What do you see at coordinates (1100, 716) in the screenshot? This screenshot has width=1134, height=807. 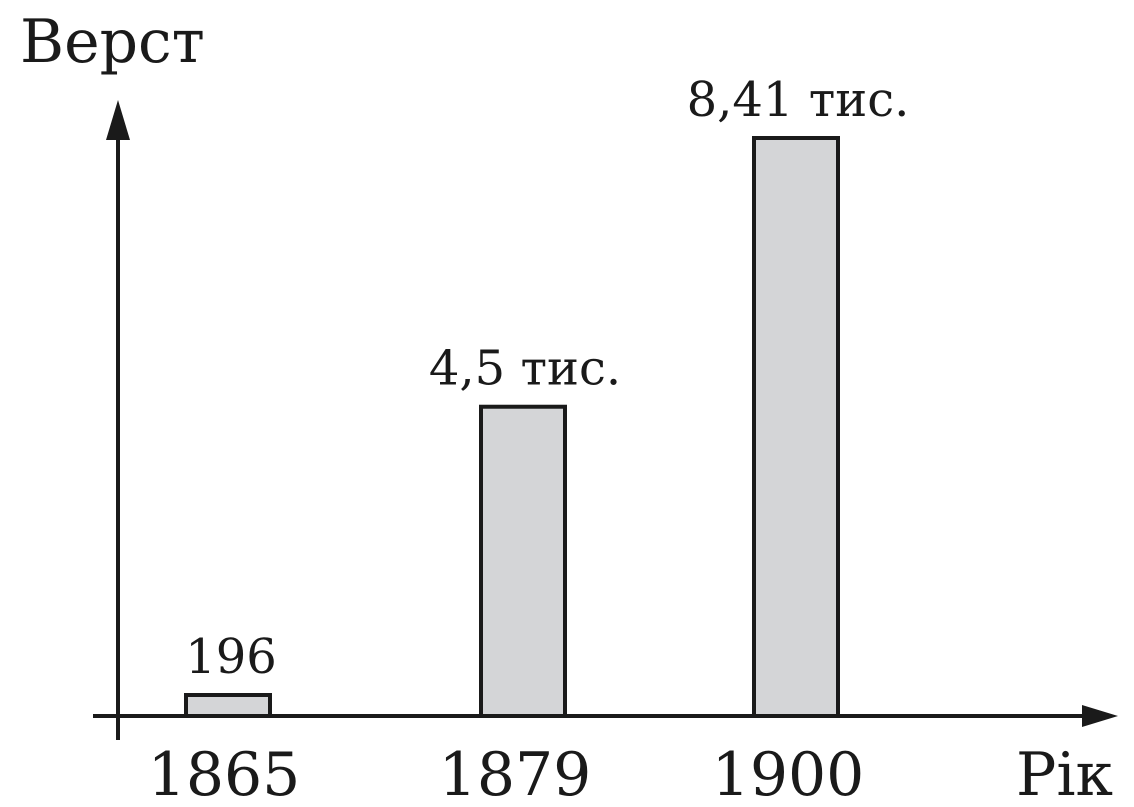 I see `x-axis-arrow-icon` at bounding box center [1100, 716].